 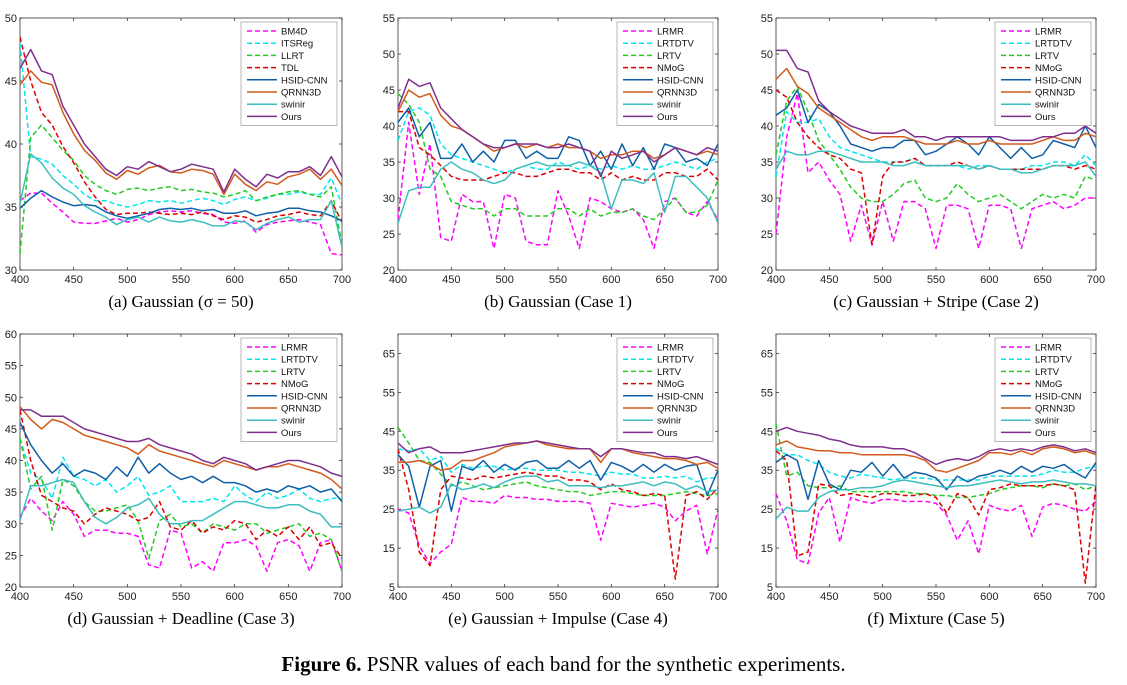 I want to click on legend-label-tdl: TDL, so click(x=290, y=68).